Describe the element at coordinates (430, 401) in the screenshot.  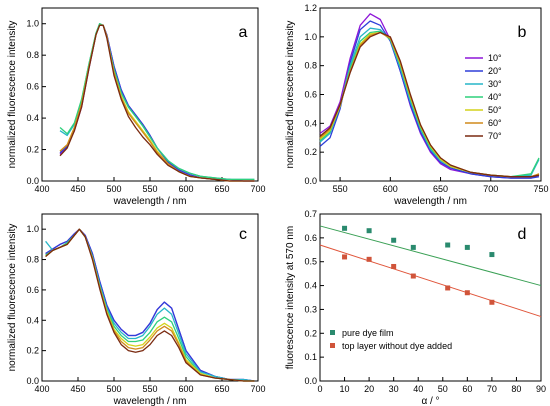
I see `x-axis-label: α / °` at that location.